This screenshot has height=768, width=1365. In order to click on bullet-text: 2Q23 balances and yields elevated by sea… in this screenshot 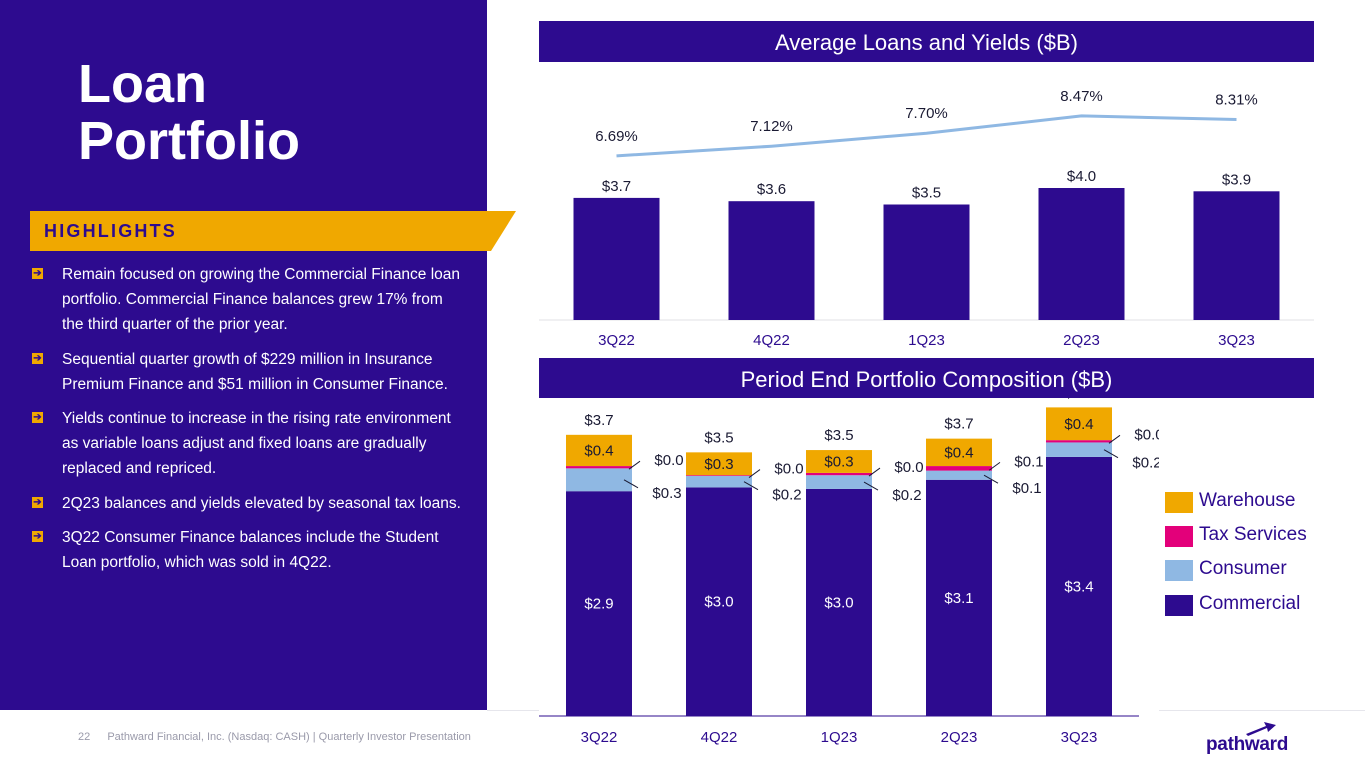, I will do `click(261, 503)`.